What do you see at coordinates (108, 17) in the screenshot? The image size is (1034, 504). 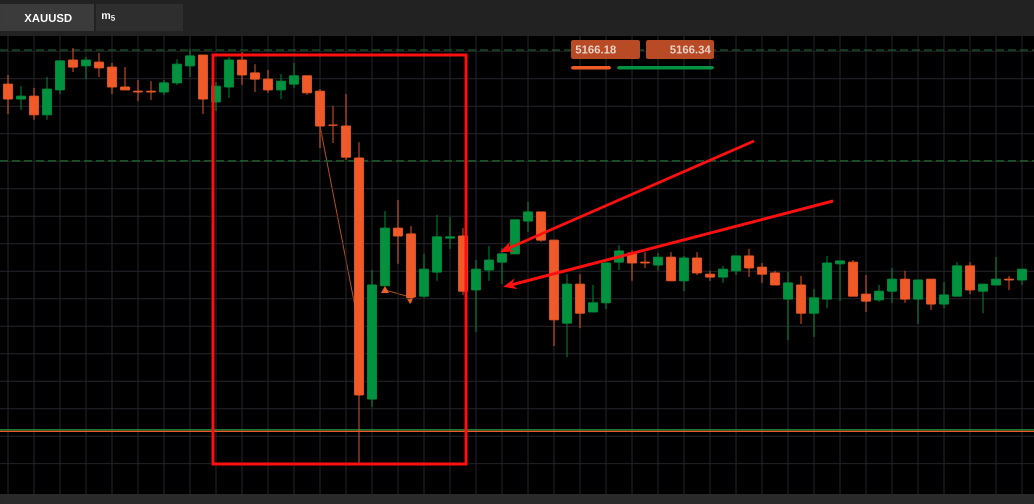 I see `text: m$_{5}$` at bounding box center [108, 17].